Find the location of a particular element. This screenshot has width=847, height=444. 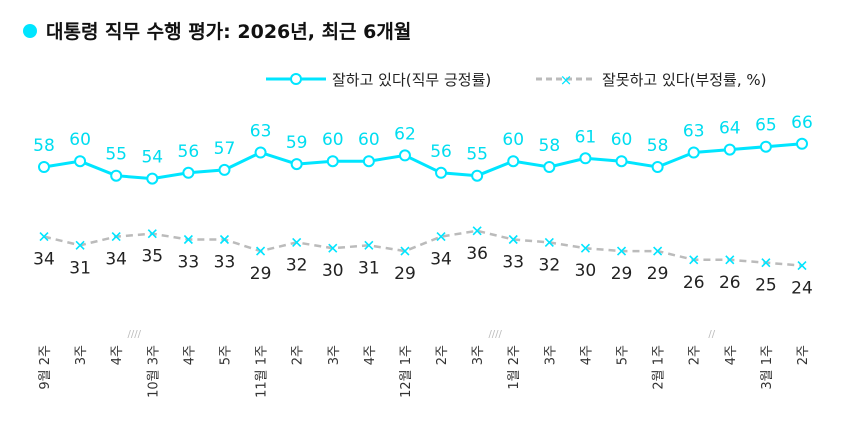

negative-data-label: 24 is located at coordinates (802, 289).